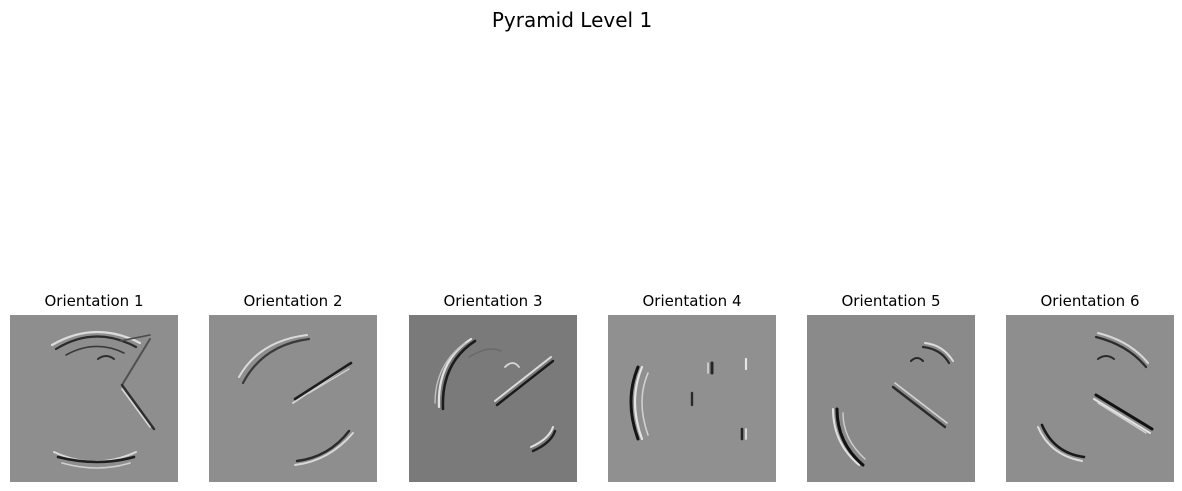 The image size is (1182, 491). I want to click on panel-title: Orientation 5, so click(891, 301).